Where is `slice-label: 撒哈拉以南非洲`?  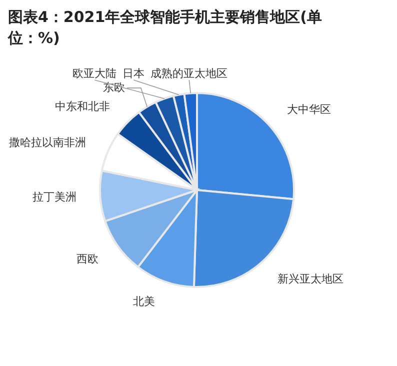 slice-label: 撒哈拉以南非洲 is located at coordinates (47, 142).